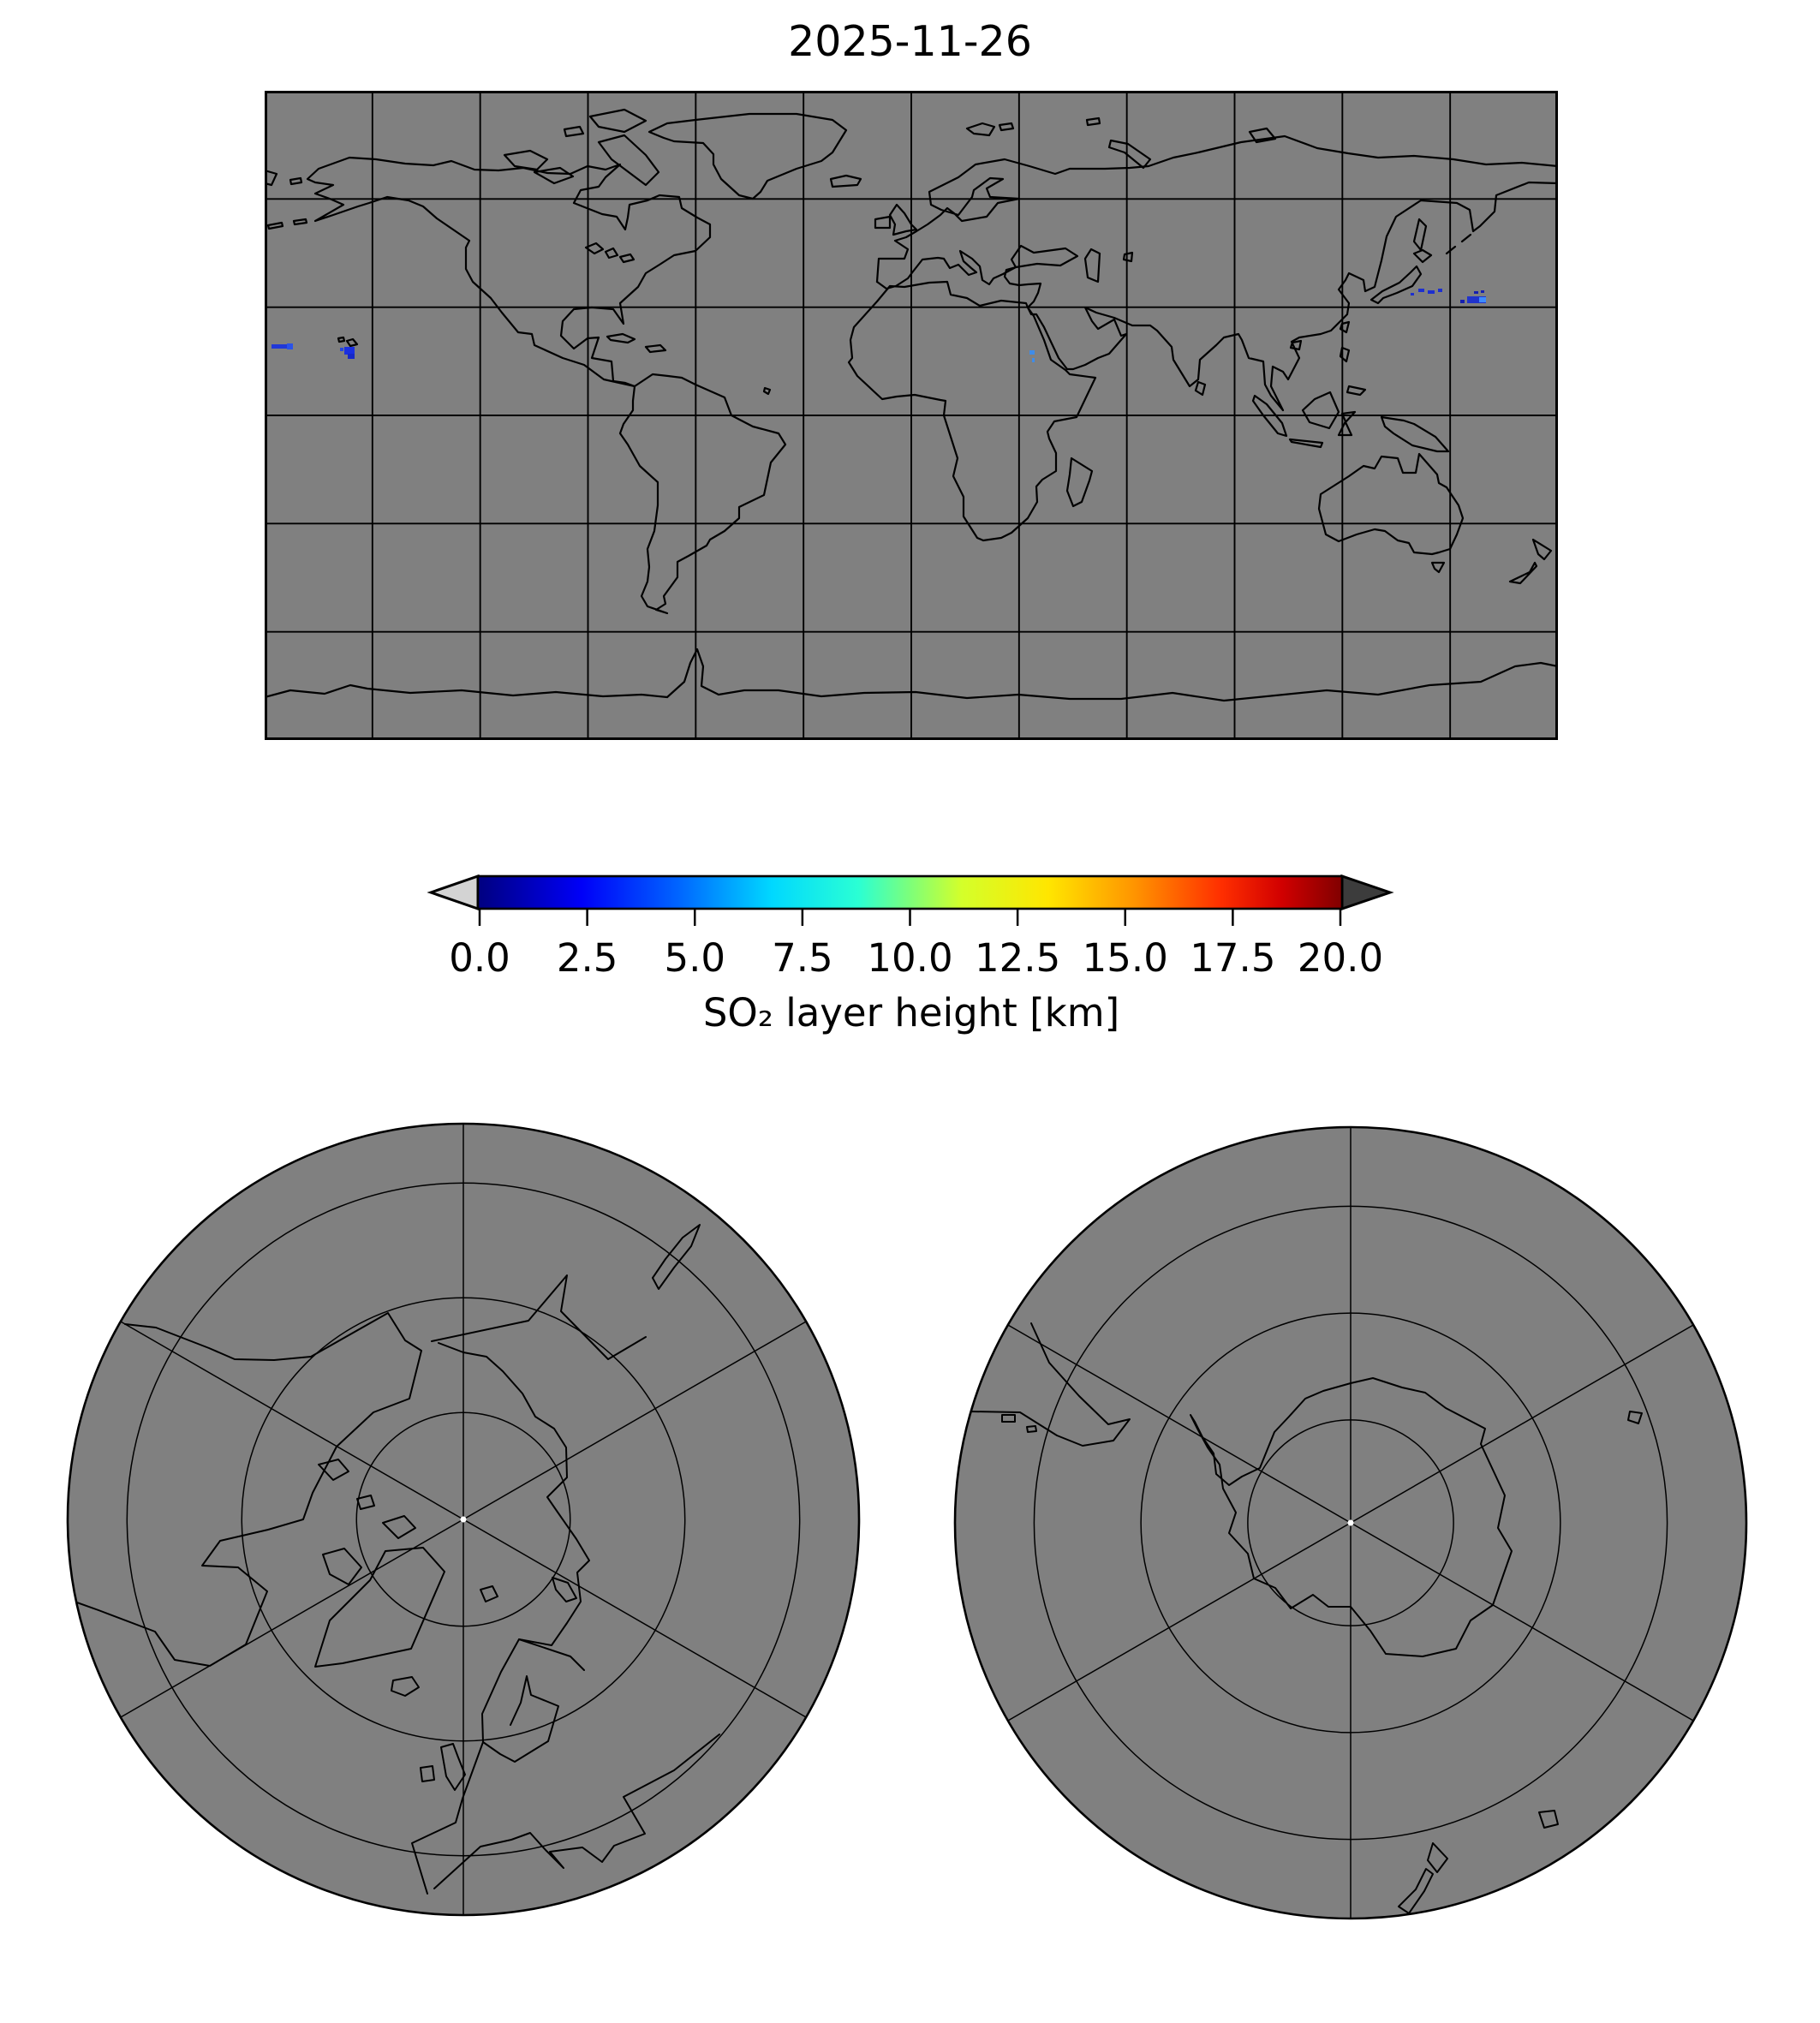  Describe the element at coordinates (910, 41) in the screenshot. I see `page-title: 2025-11-26` at that location.